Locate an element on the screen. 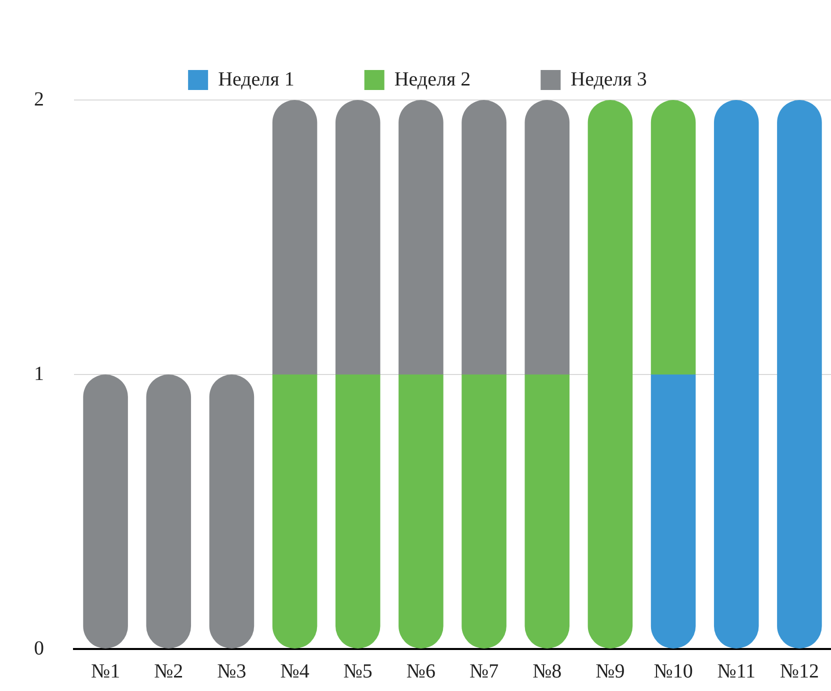 This screenshot has width=831, height=691. x-tick-label: №10 is located at coordinates (673, 671).